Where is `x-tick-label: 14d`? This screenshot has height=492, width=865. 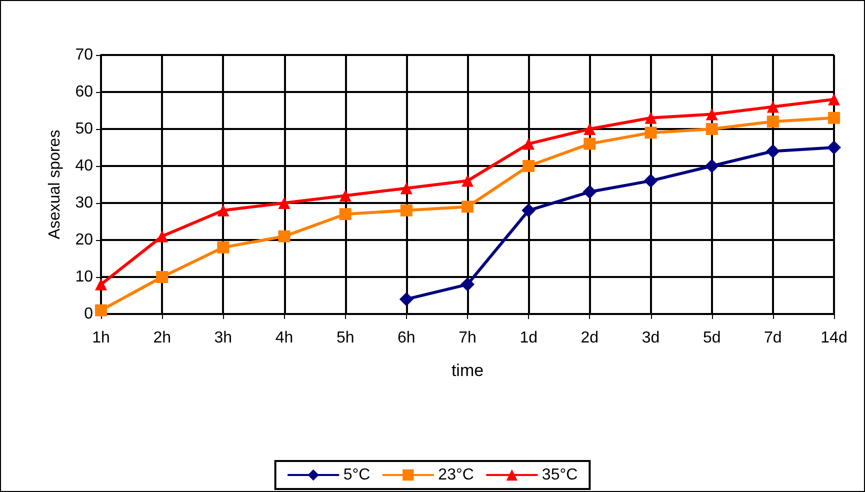 x-tick-label: 14d is located at coordinates (834, 338).